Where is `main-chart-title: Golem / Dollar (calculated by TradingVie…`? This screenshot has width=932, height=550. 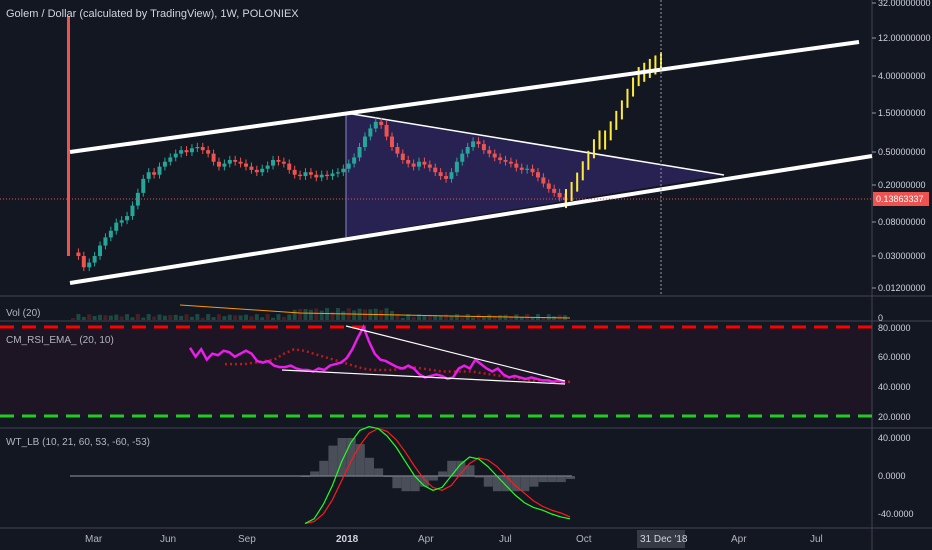 main-chart-title: Golem / Dollar (calculated by TradingVie… is located at coordinates (152, 14).